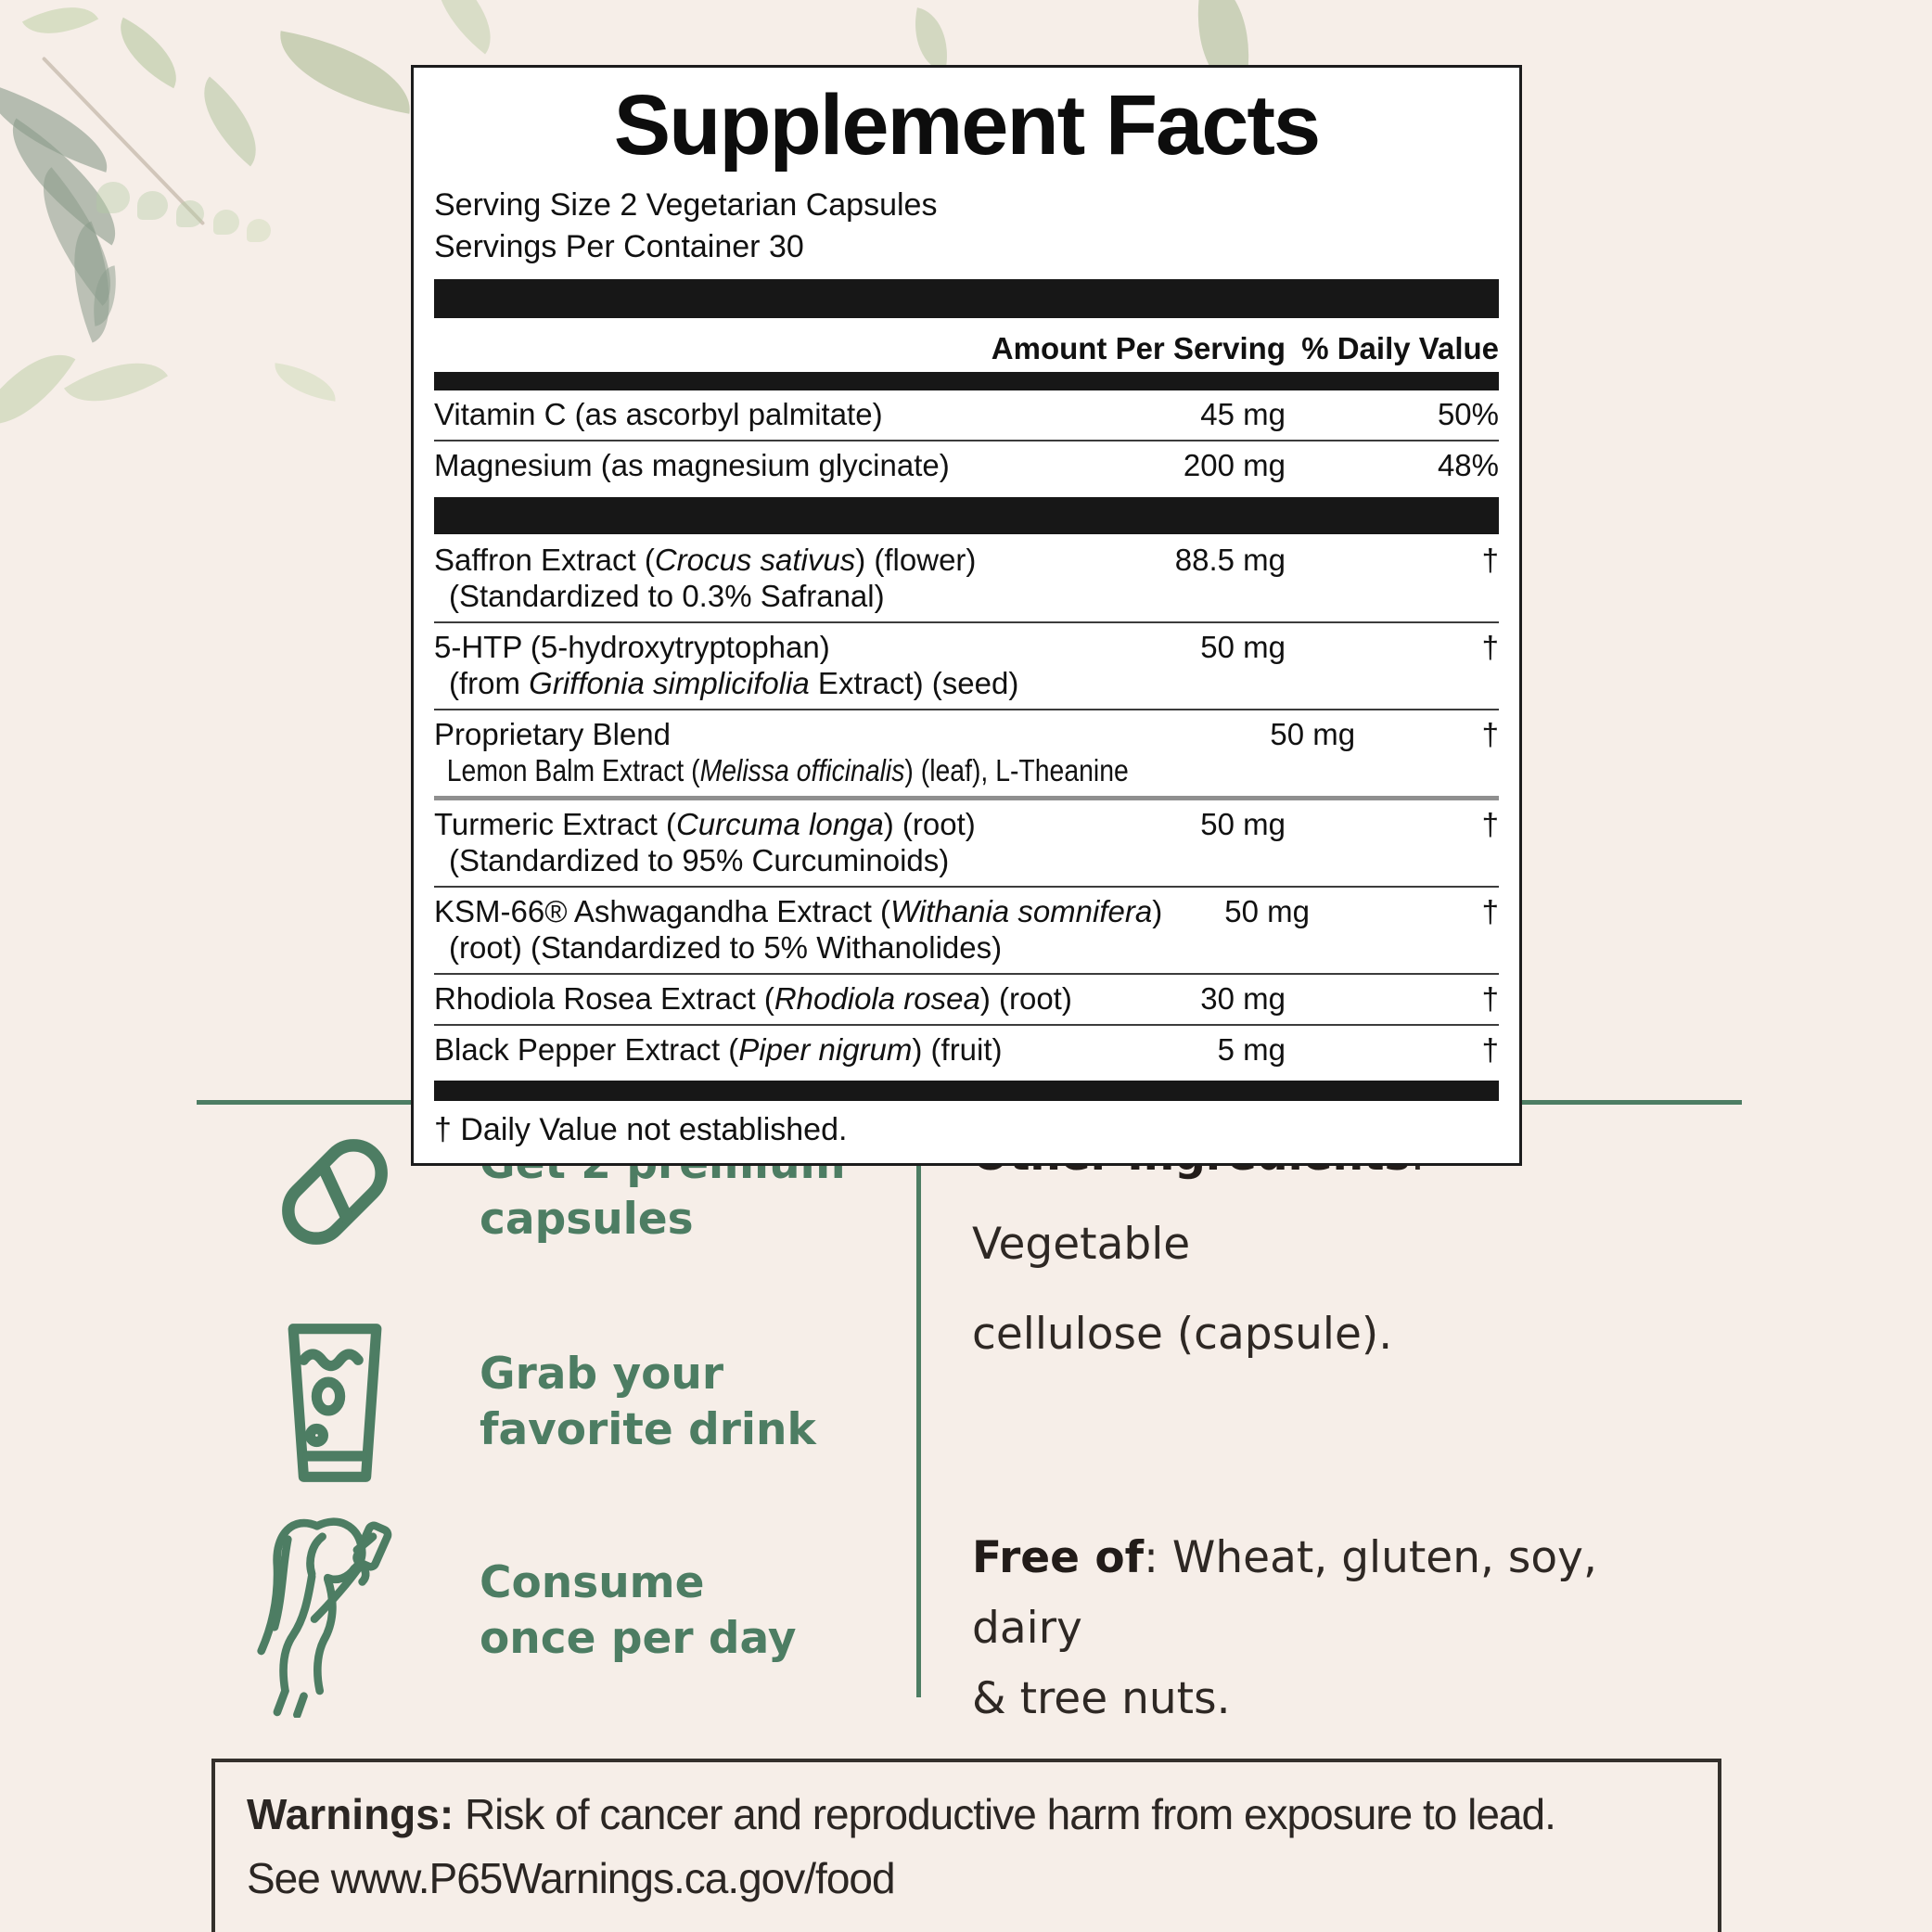 The image size is (1932, 1932). I want to click on benefit-label: Grab your favorite drink, so click(648, 1401).